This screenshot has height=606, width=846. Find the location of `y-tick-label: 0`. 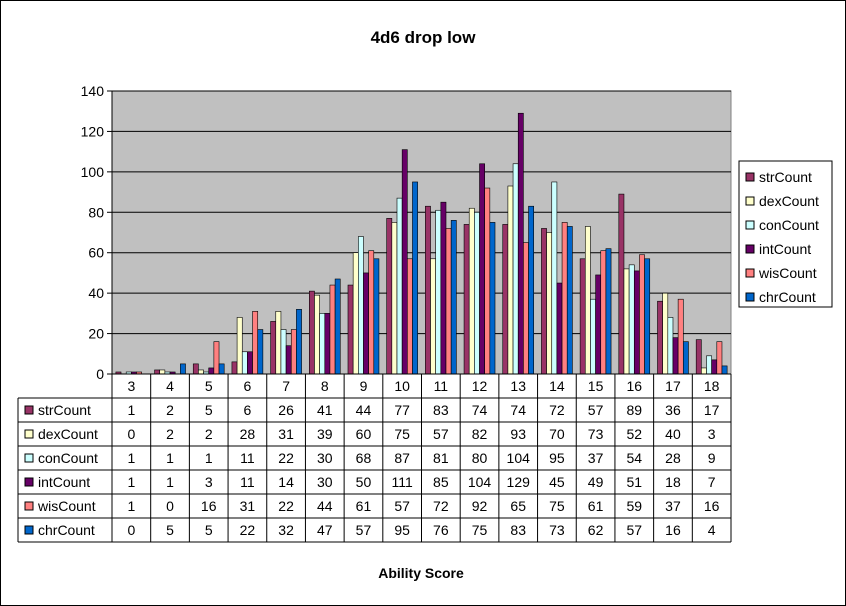

y-tick-label: 0 is located at coordinates (100, 374).